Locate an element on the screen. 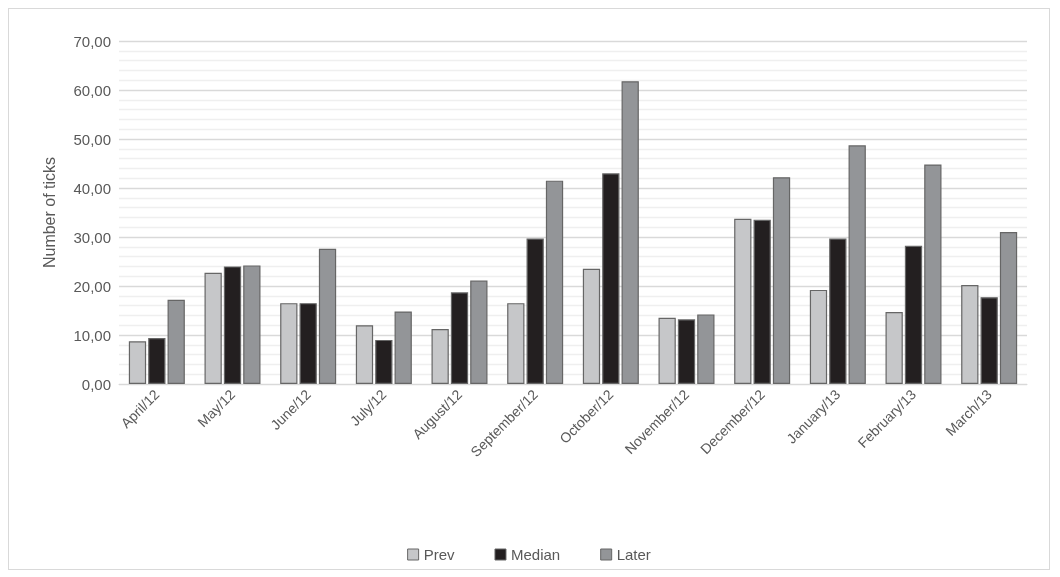  y-axis-title: Number of ticks is located at coordinates (49, 212).